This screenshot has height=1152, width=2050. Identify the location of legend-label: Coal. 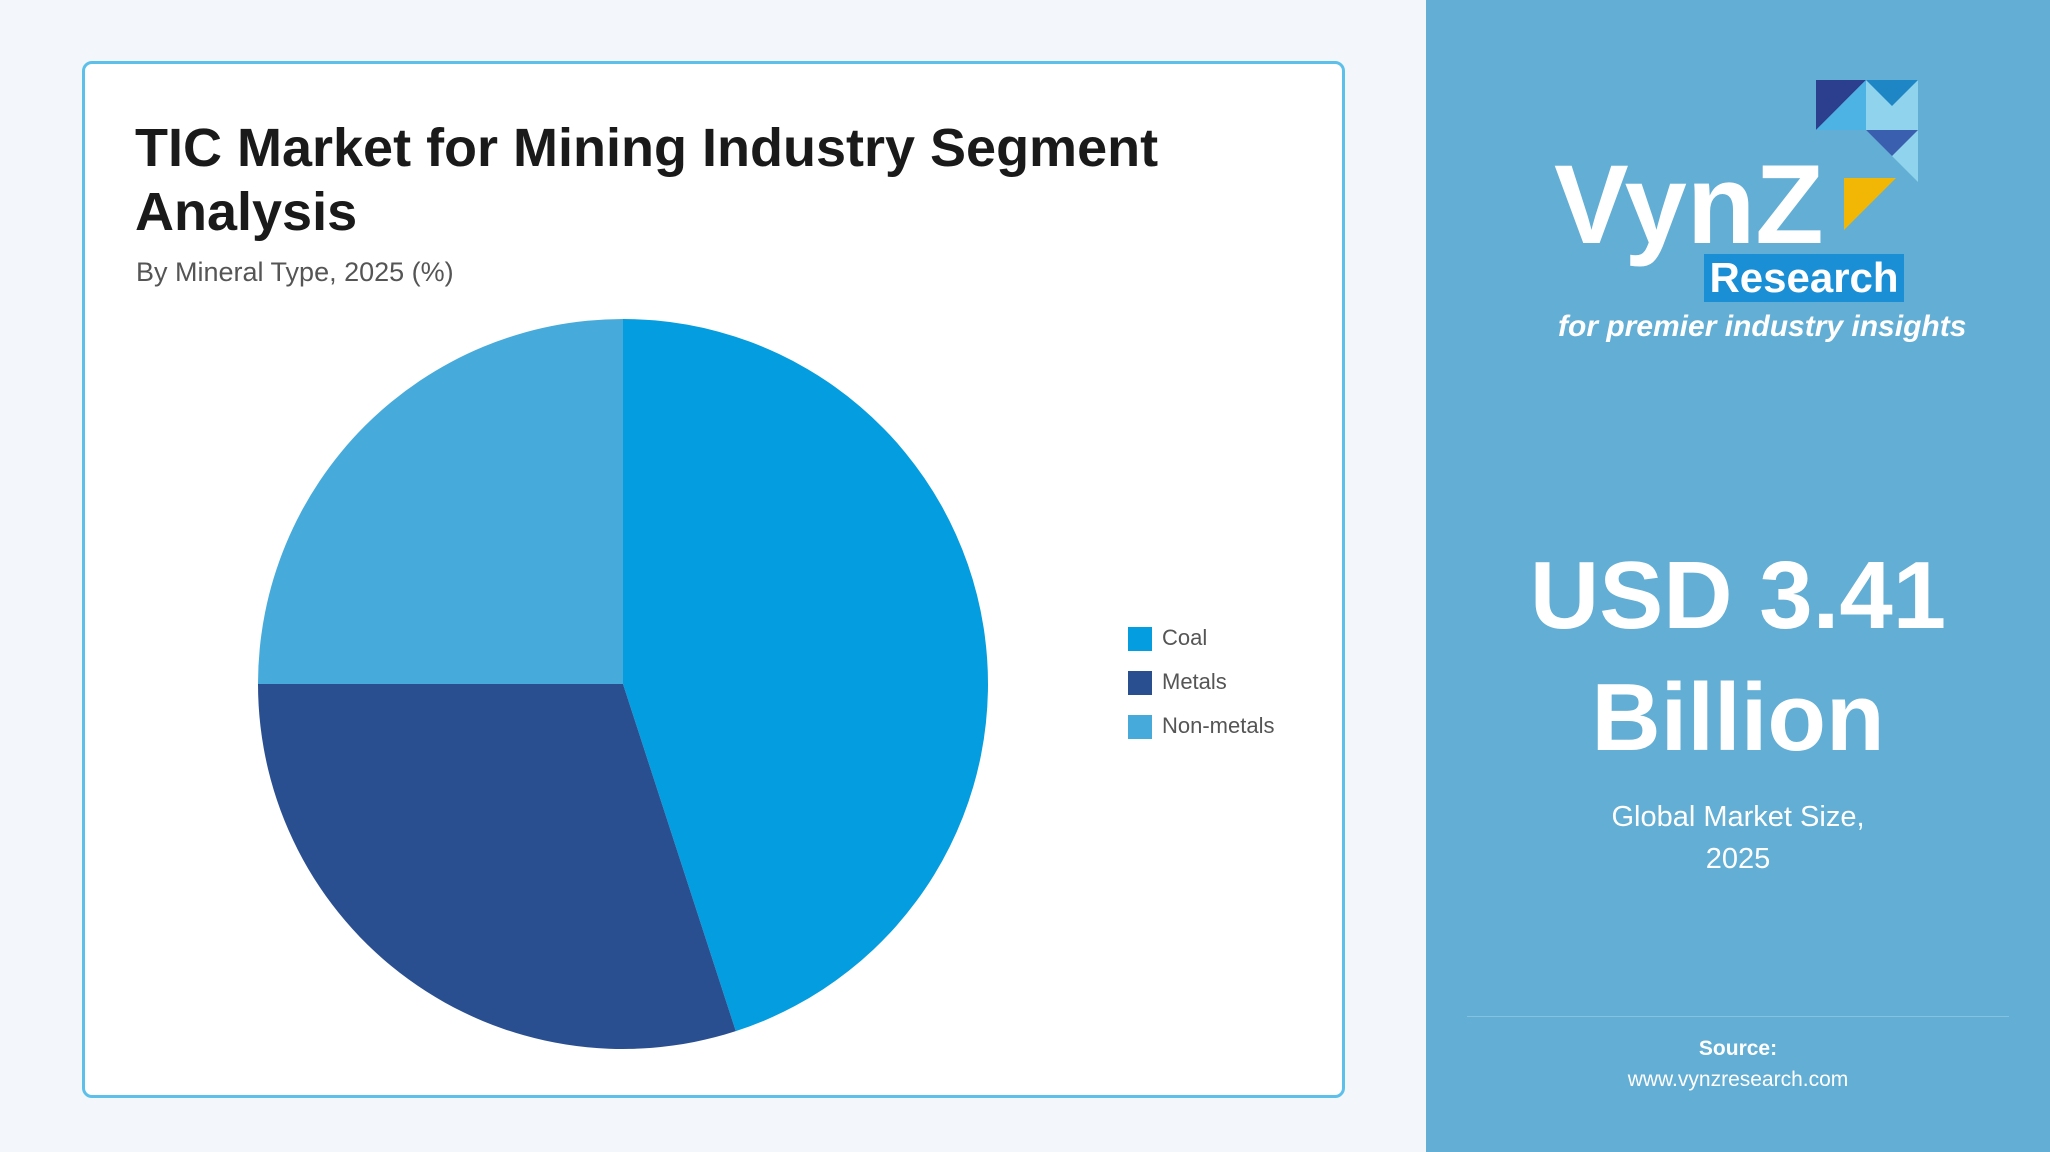
(1184, 637).